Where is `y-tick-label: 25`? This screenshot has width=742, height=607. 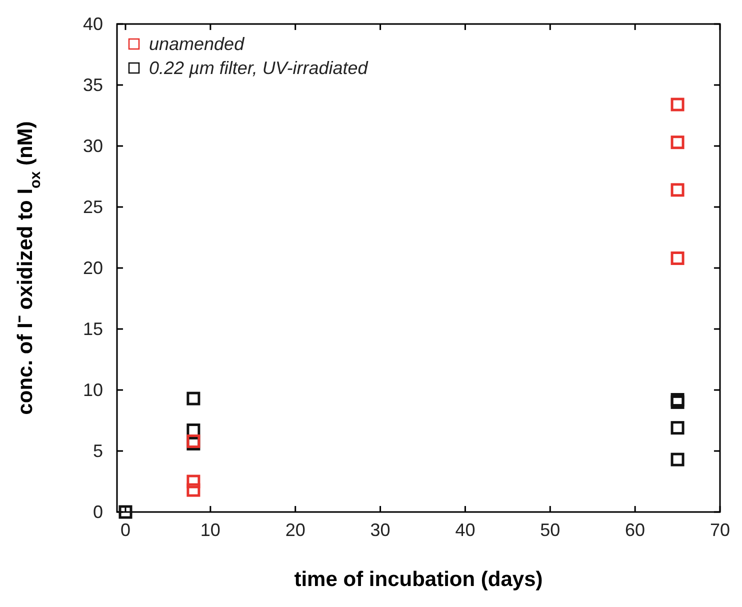 y-tick-label: 25 is located at coordinates (92, 207).